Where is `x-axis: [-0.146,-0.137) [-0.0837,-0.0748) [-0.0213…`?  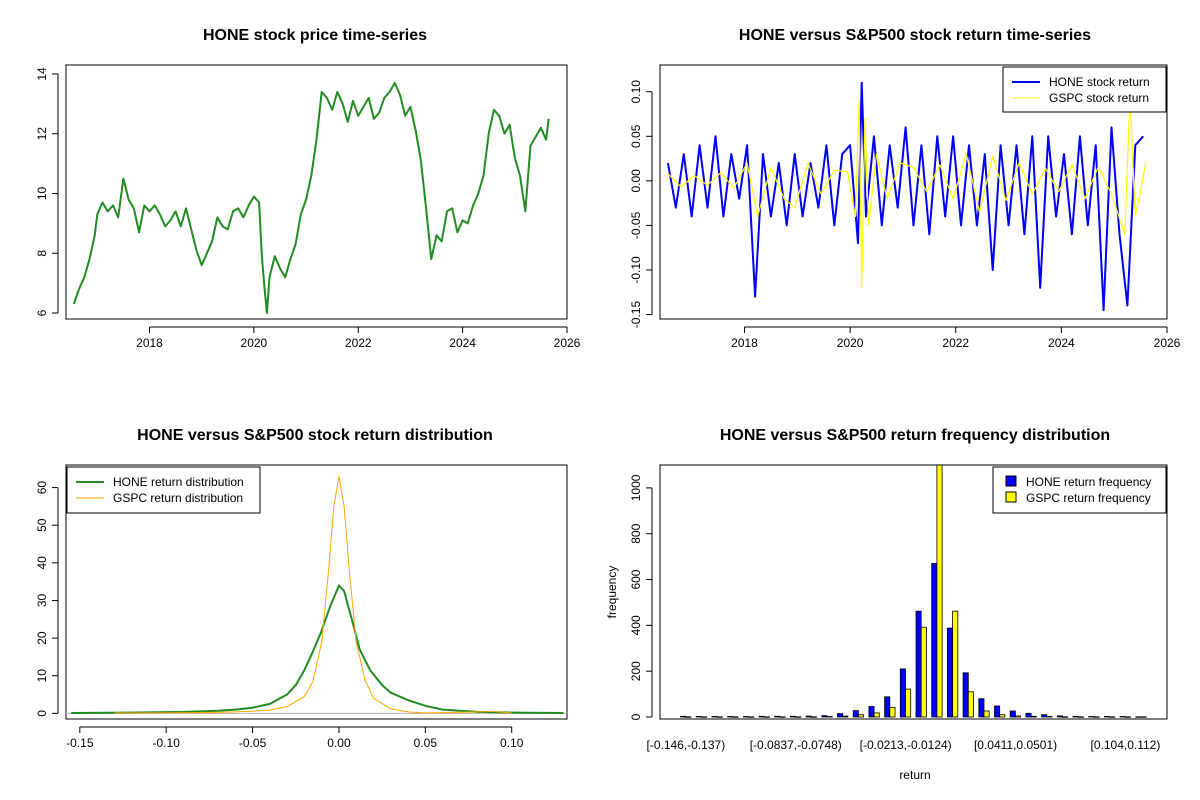 x-axis: [-0.146,-0.137) [-0.0837,-0.0748) [-0.0213… is located at coordinates (903, 745).